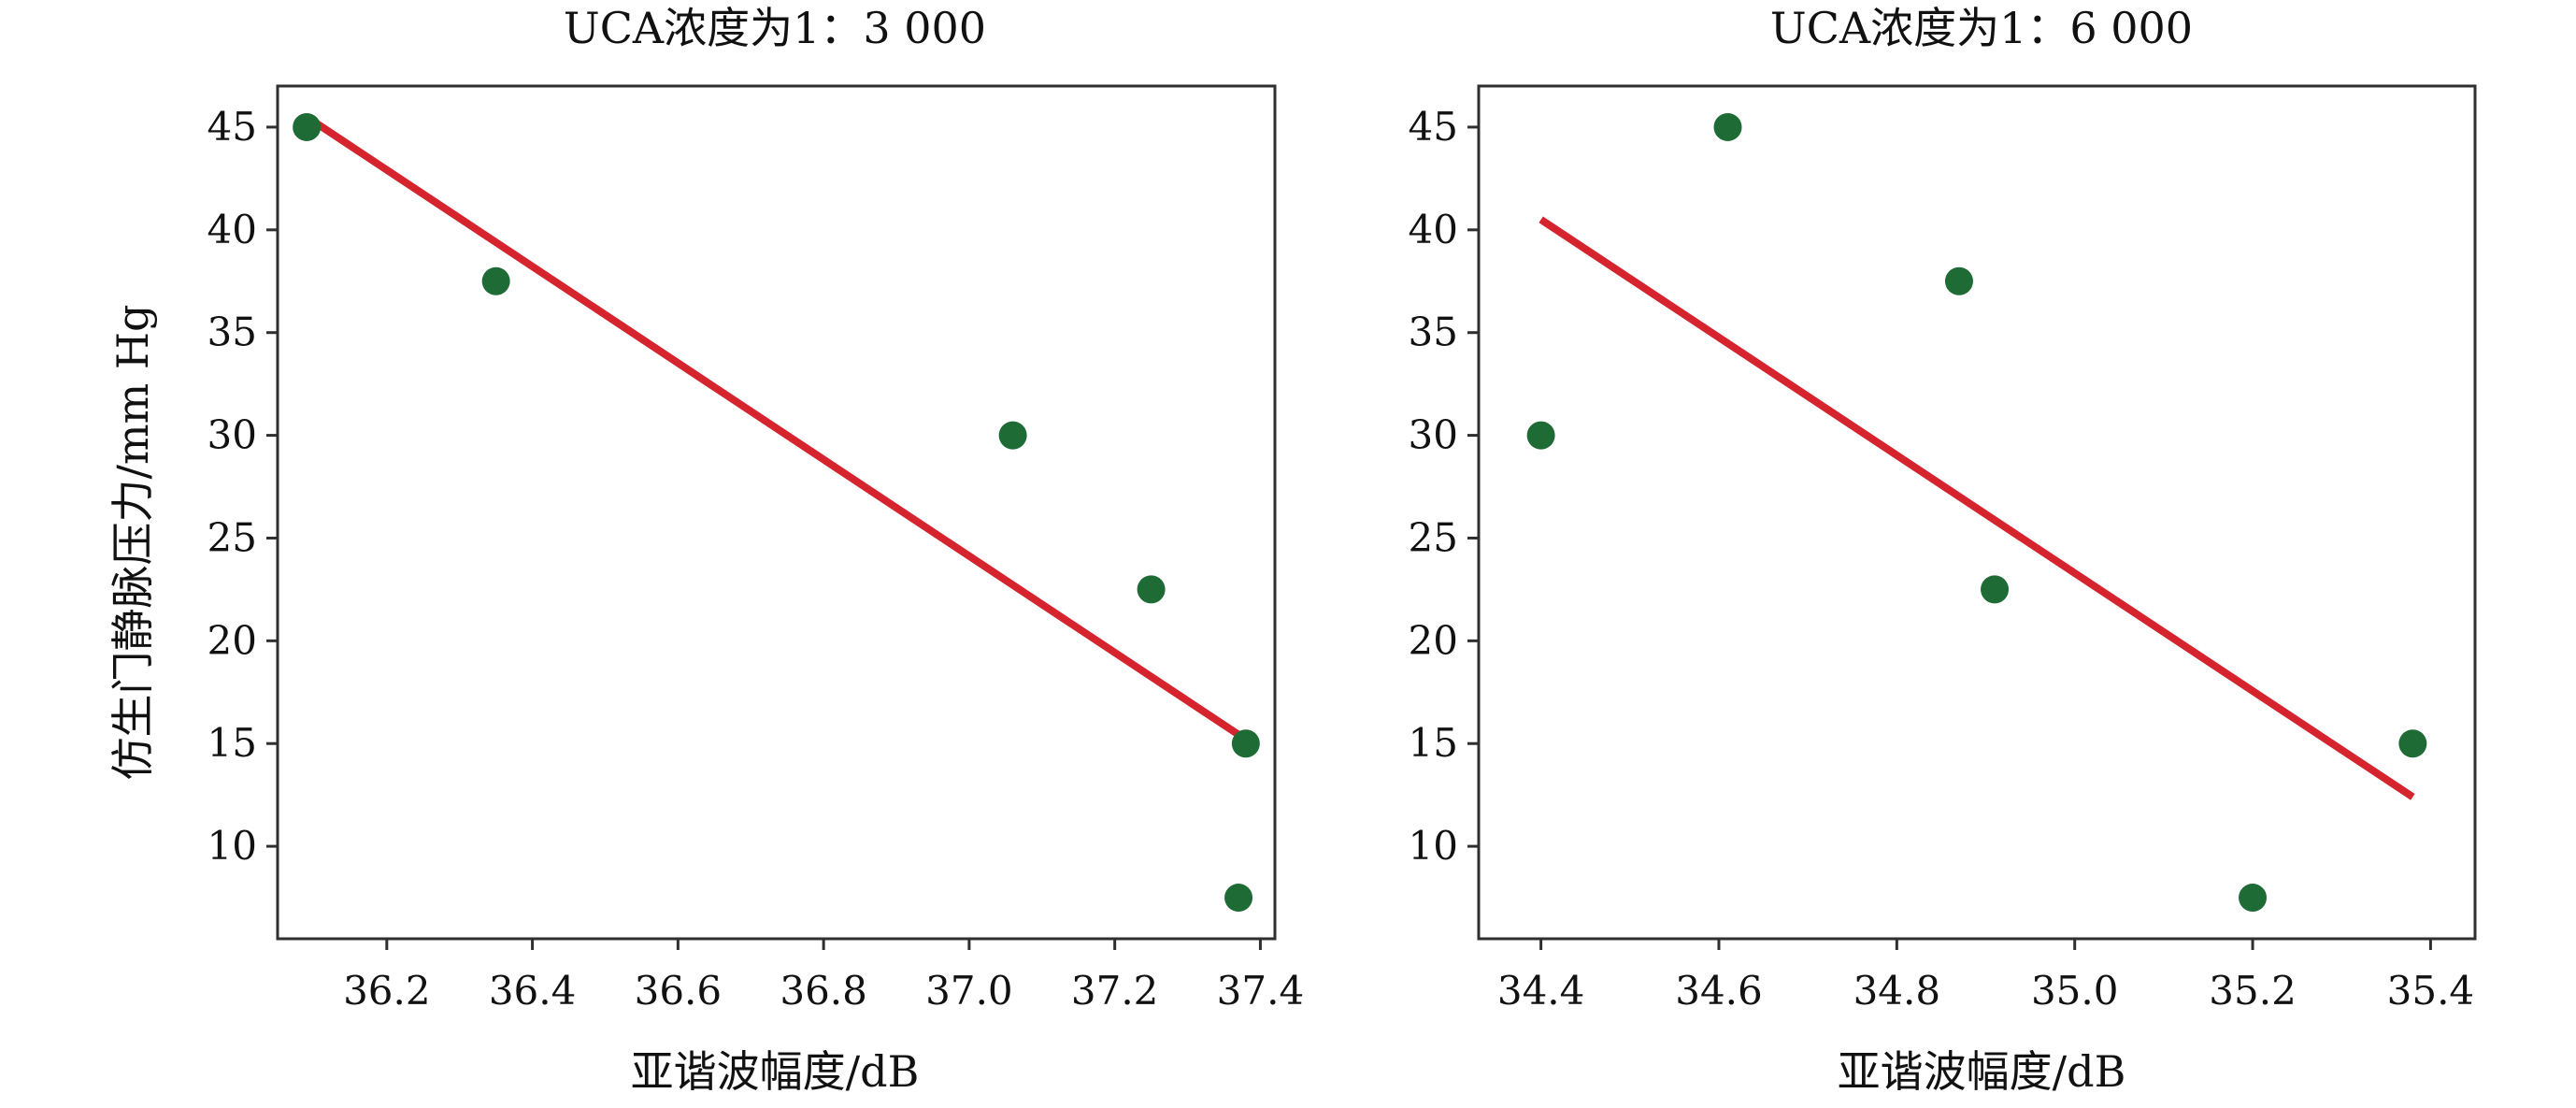 The width and height of the screenshot is (2576, 1108). Describe the element at coordinates (823, 991) in the screenshot. I see `x-tick-label: 36.8` at that location.